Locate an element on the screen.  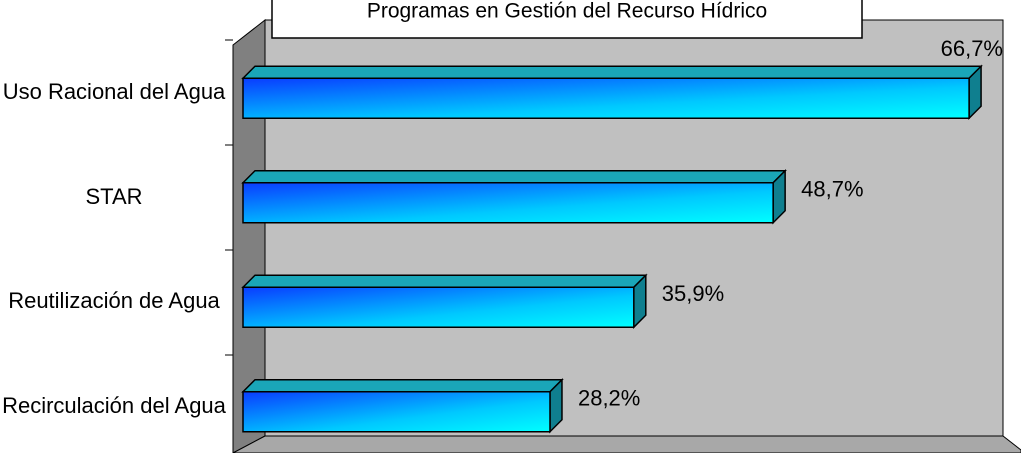
data-label: 35,9% is located at coordinates (693, 293).